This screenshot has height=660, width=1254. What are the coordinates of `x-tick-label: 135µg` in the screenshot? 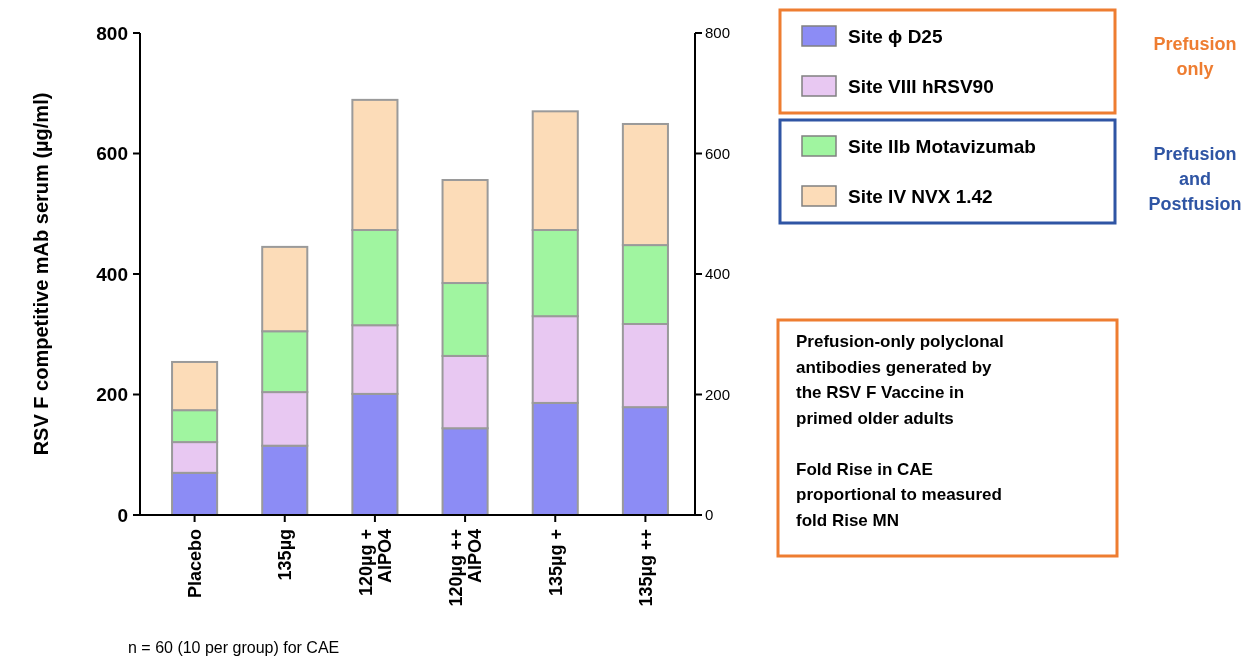 It's located at (285, 555).